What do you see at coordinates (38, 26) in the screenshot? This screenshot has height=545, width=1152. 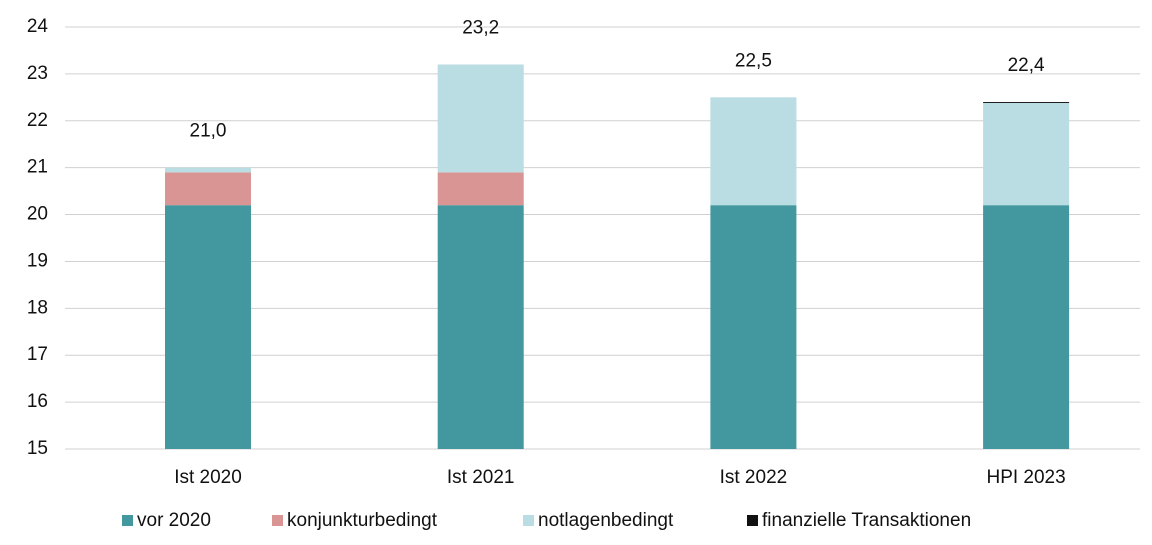 I see `y-tick-label: 24` at bounding box center [38, 26].